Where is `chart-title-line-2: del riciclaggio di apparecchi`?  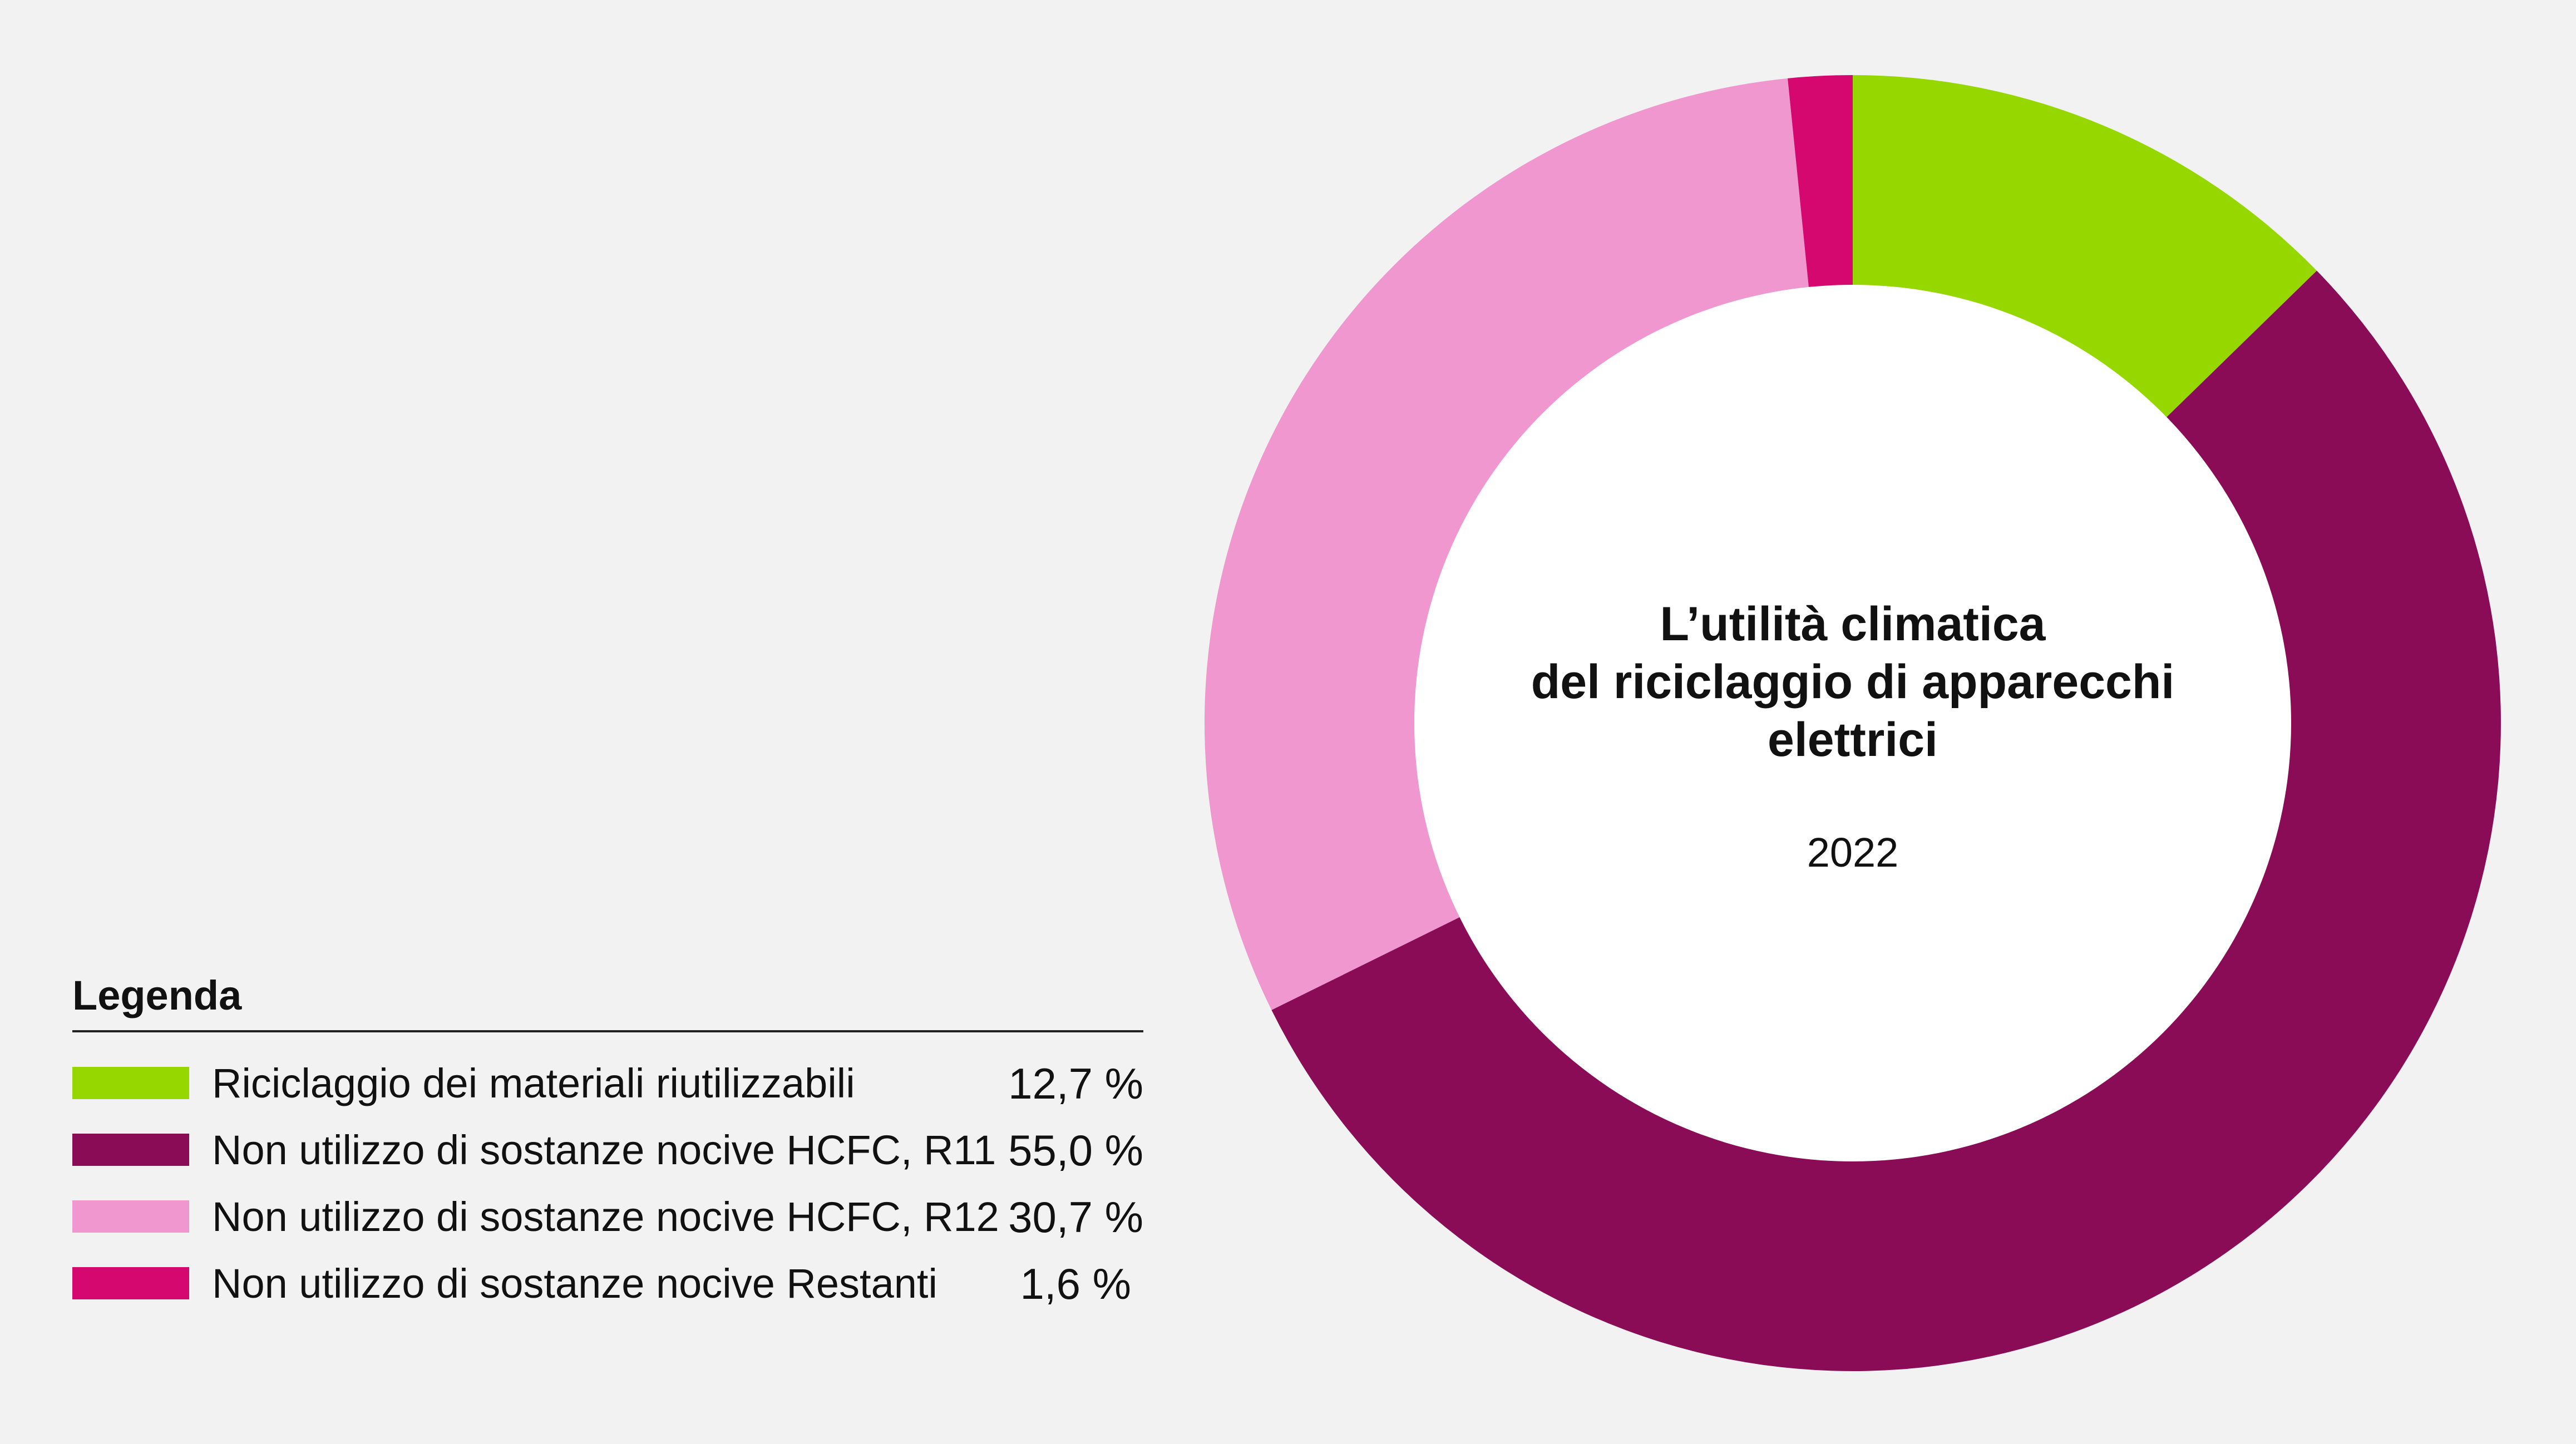 chart-title-line-2: del riciclaggio di apparecchi is located at coordinates (1853, 682).